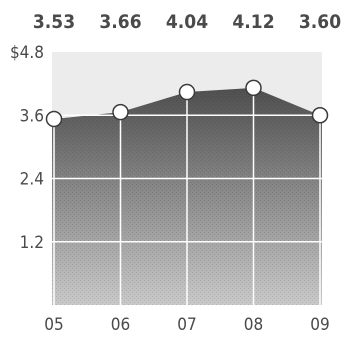  Describe the element at coordinates (32, 243) in the screenshot. I see `y-tick-label-3: 1.2` at that location.